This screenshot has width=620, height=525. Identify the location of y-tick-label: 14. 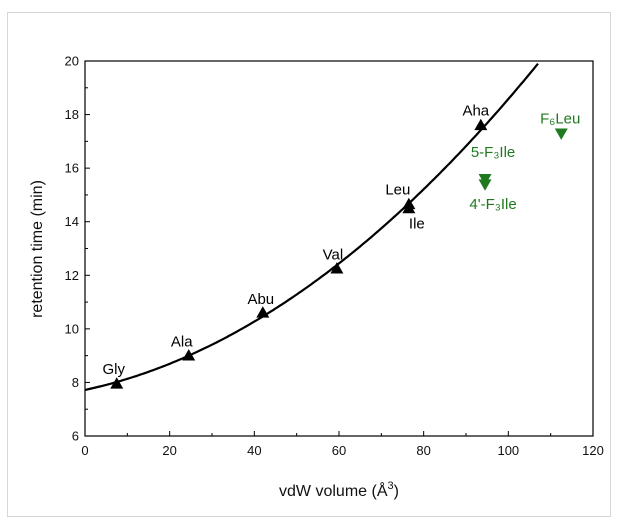
(72, 221).